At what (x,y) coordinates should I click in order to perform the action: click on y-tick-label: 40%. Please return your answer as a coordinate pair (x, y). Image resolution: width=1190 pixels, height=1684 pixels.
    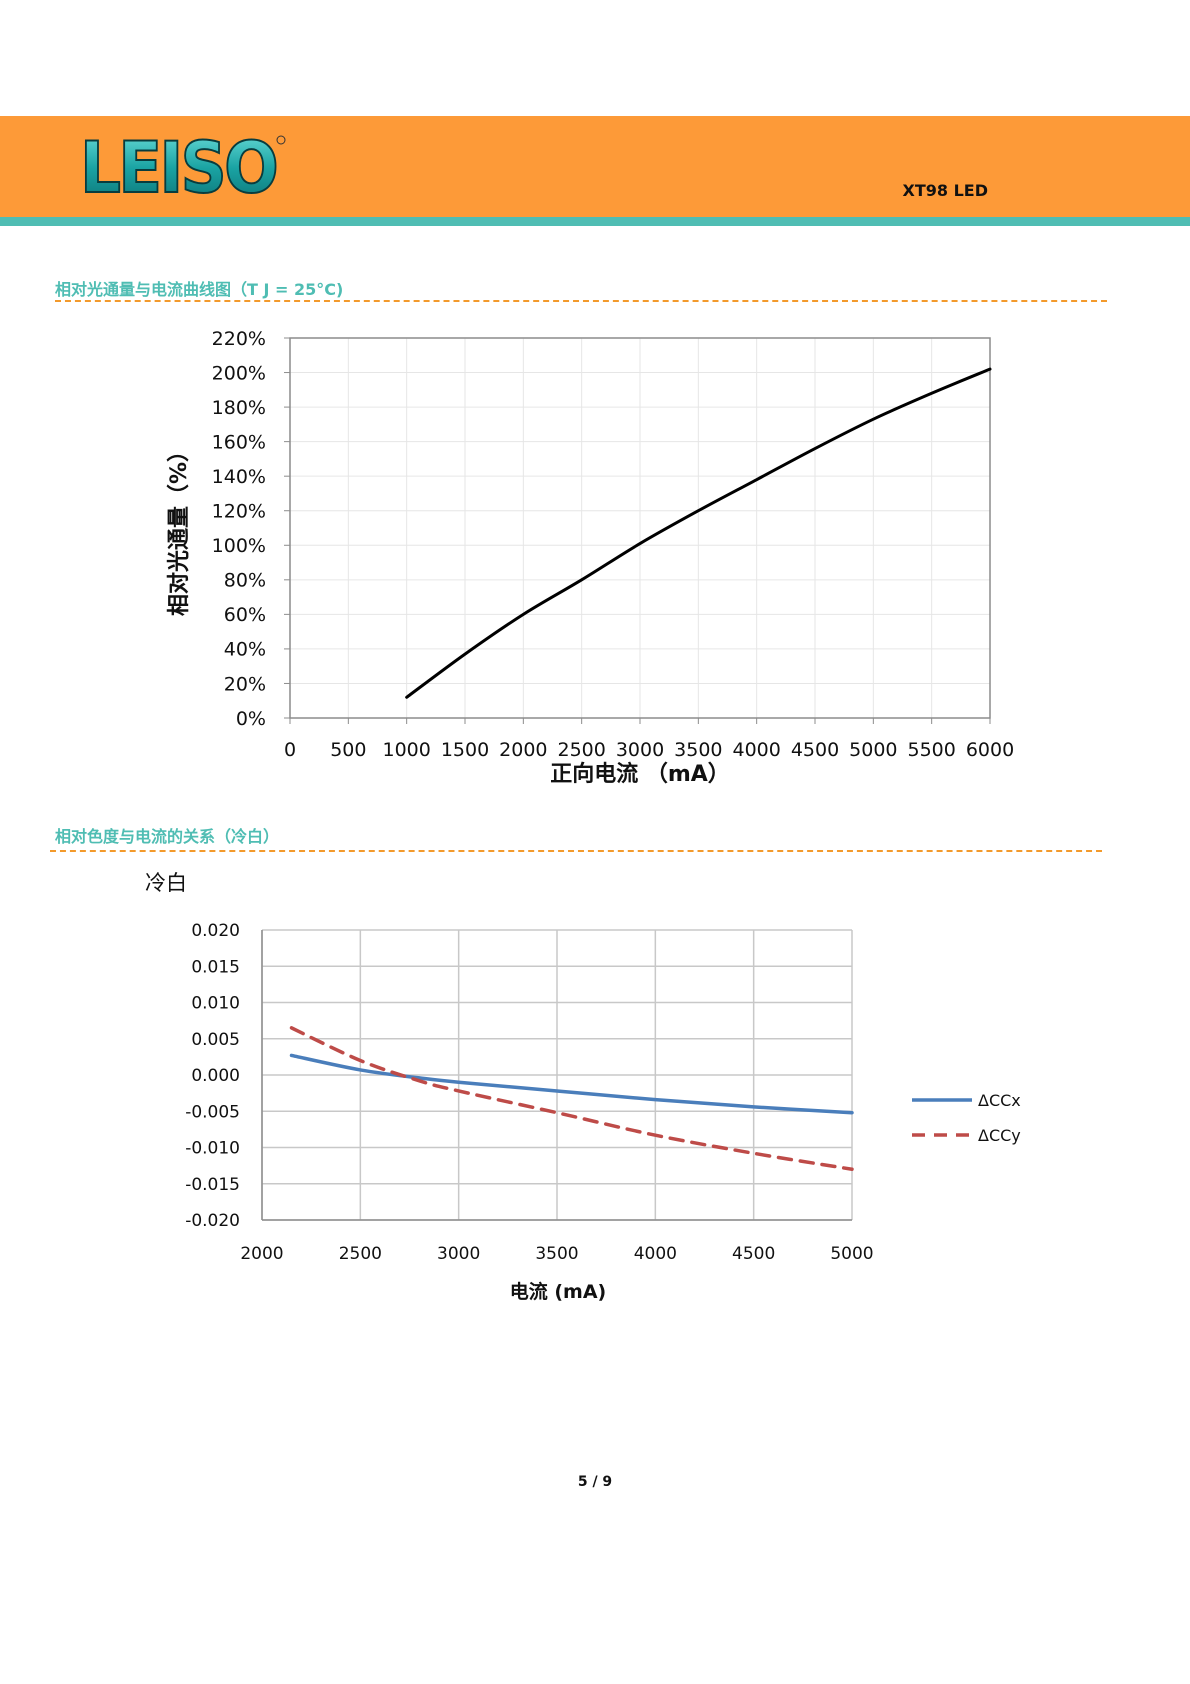
    Looking at the image, I should click on (245, 650).